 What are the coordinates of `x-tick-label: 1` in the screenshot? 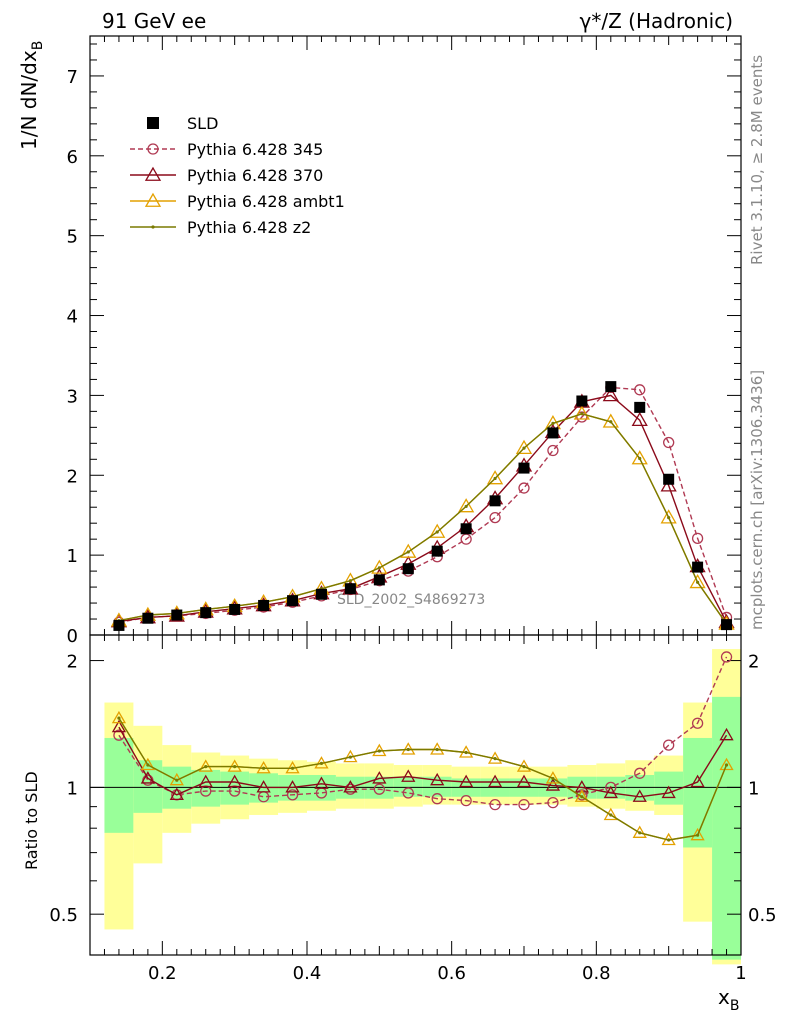 It's located at (740, 973).